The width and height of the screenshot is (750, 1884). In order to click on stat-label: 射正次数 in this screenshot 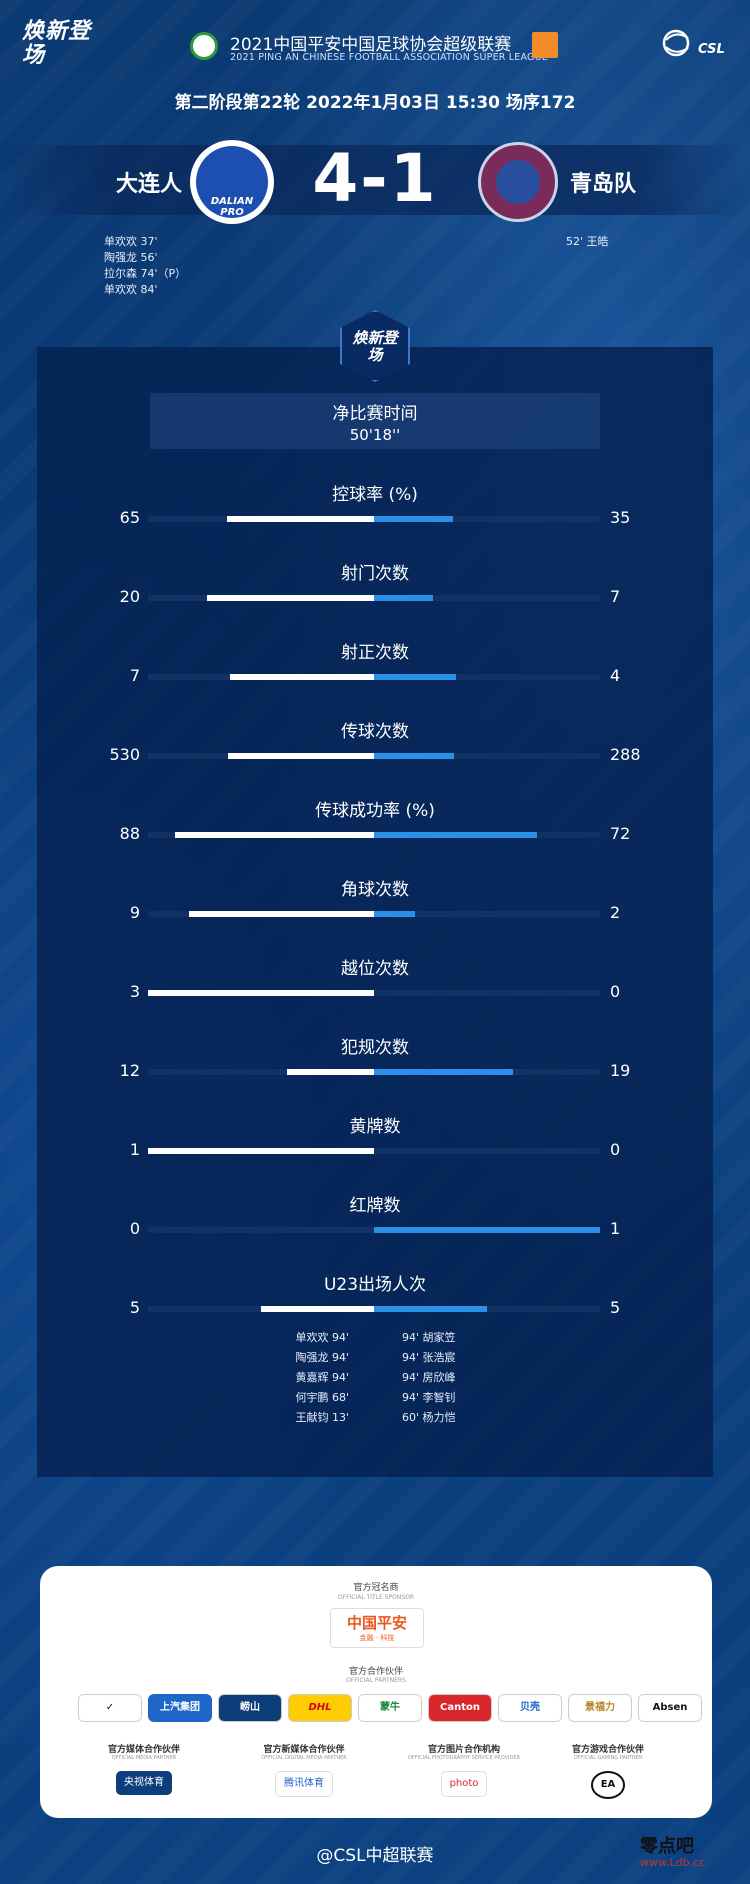, I will do `click(375, 653)`.